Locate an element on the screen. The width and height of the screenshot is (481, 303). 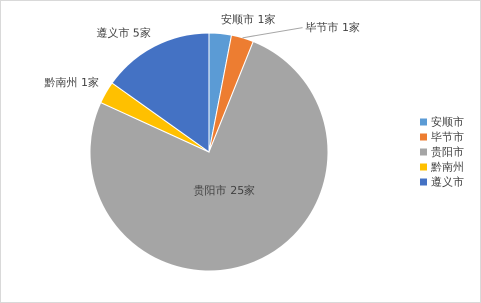
category-label: 黔南州 1家 is located at coordinates (72, 82).